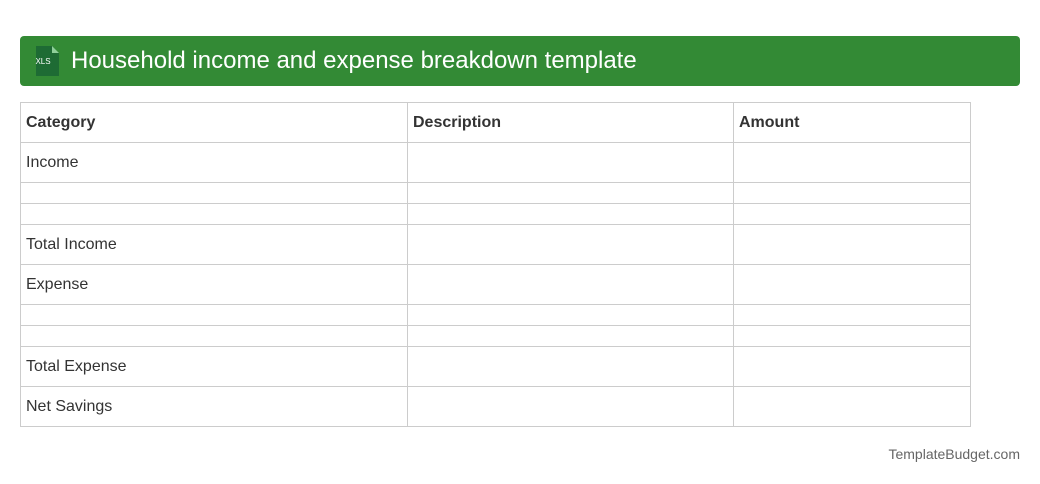  Describe the element at coordinates (852, 122) in the screenshot. I see `column-header: Amount` at that location.